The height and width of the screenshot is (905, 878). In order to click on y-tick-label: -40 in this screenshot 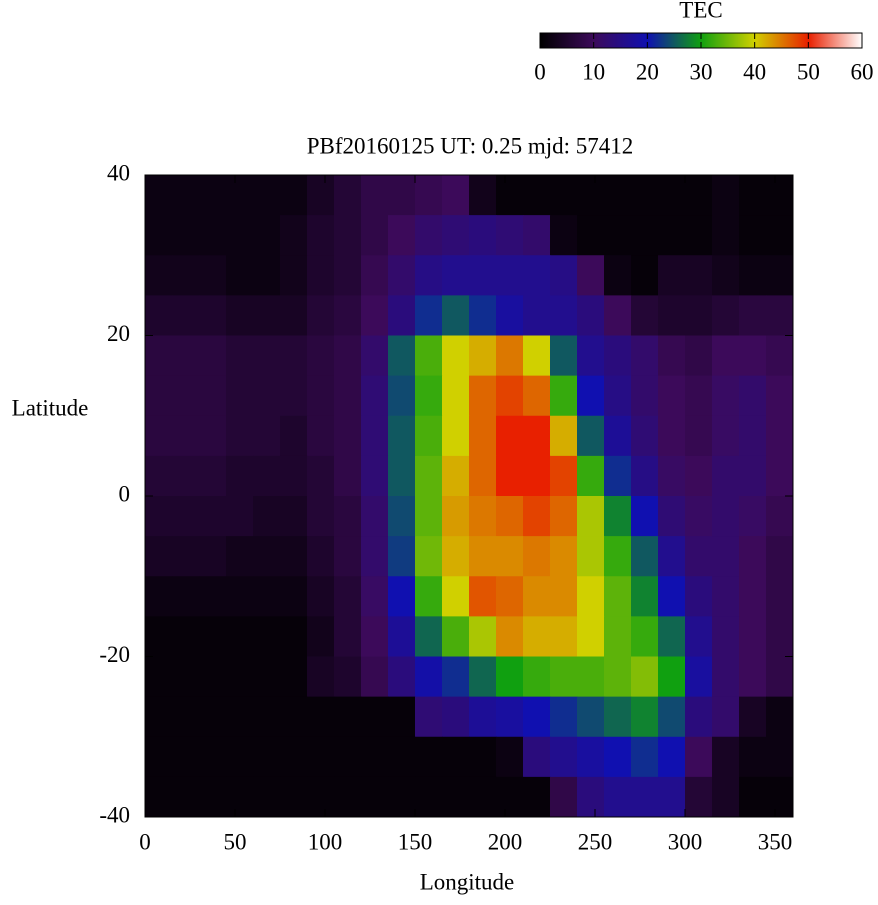, I will do `click(114, 814)`.